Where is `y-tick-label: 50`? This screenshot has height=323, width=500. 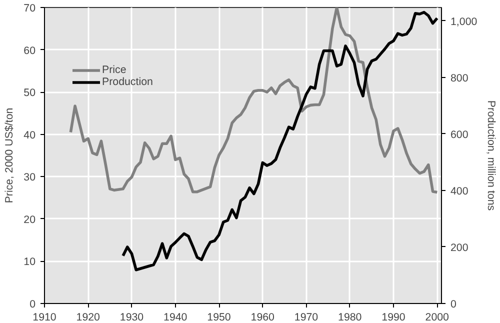 y-tick-label: 50 is located at coordinates (30, 93).